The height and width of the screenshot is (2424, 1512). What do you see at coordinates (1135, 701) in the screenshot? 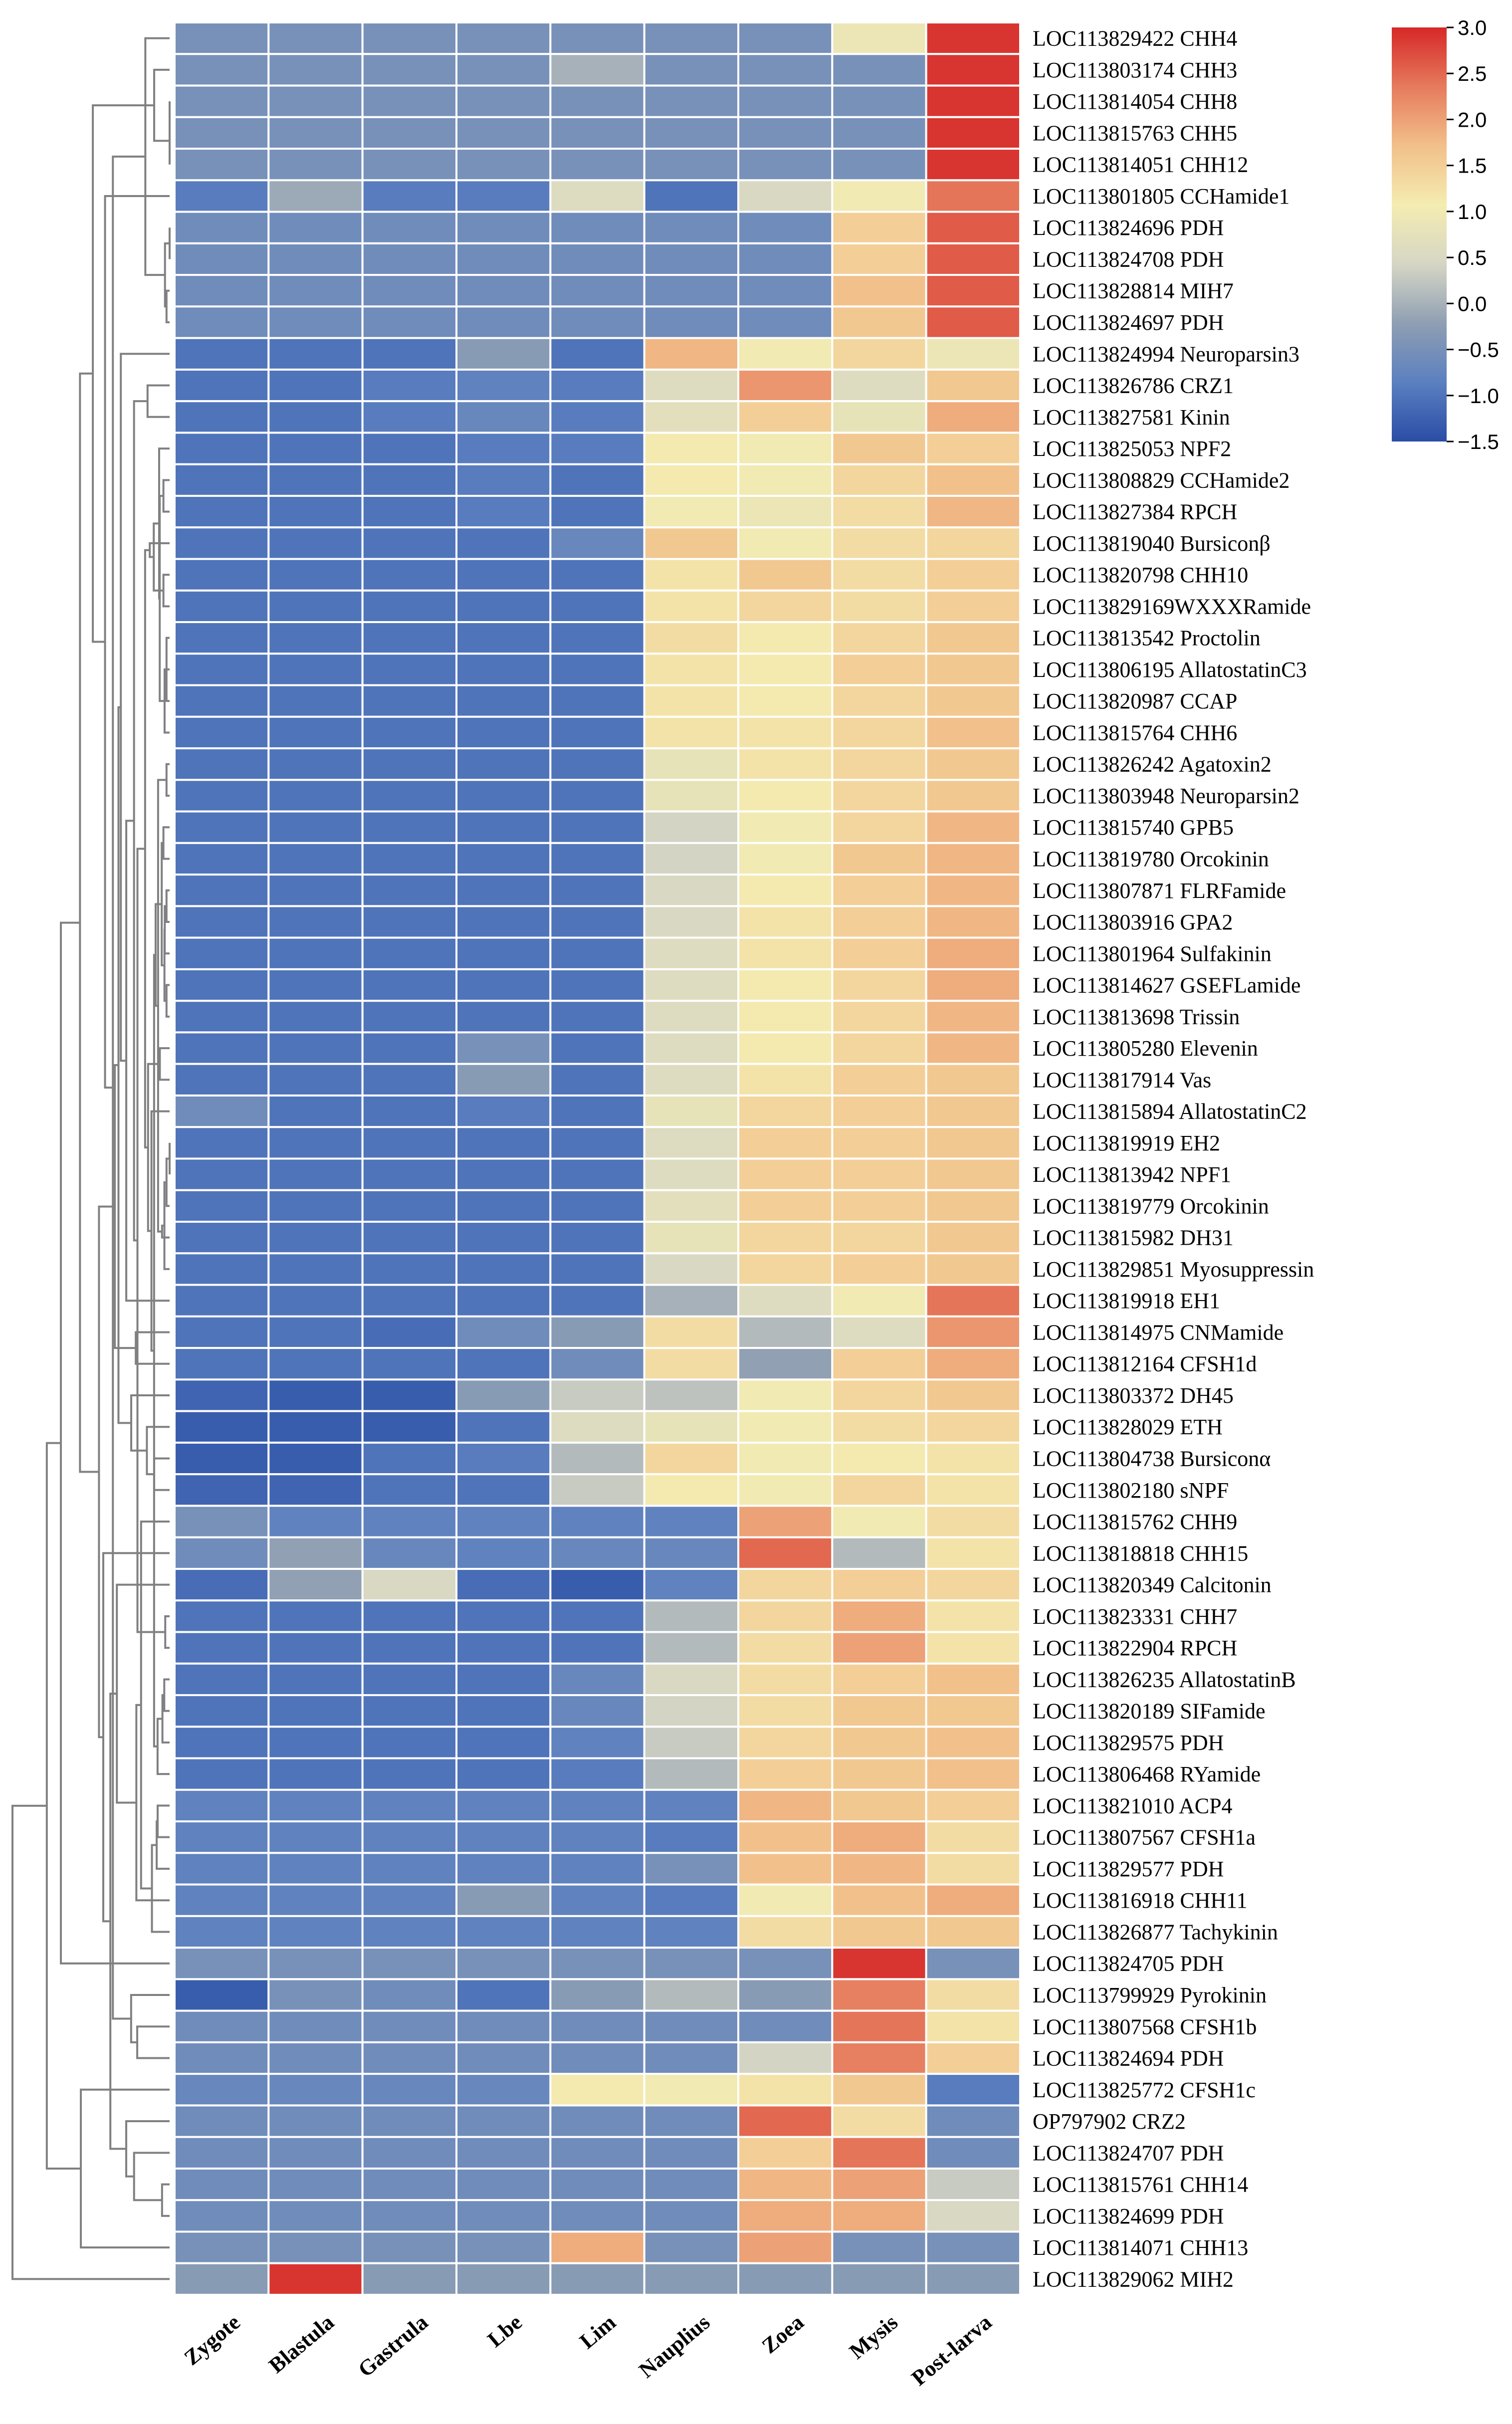
I see `row-label: LOC113820987 CCAP` at bounding box center [1135, 701].